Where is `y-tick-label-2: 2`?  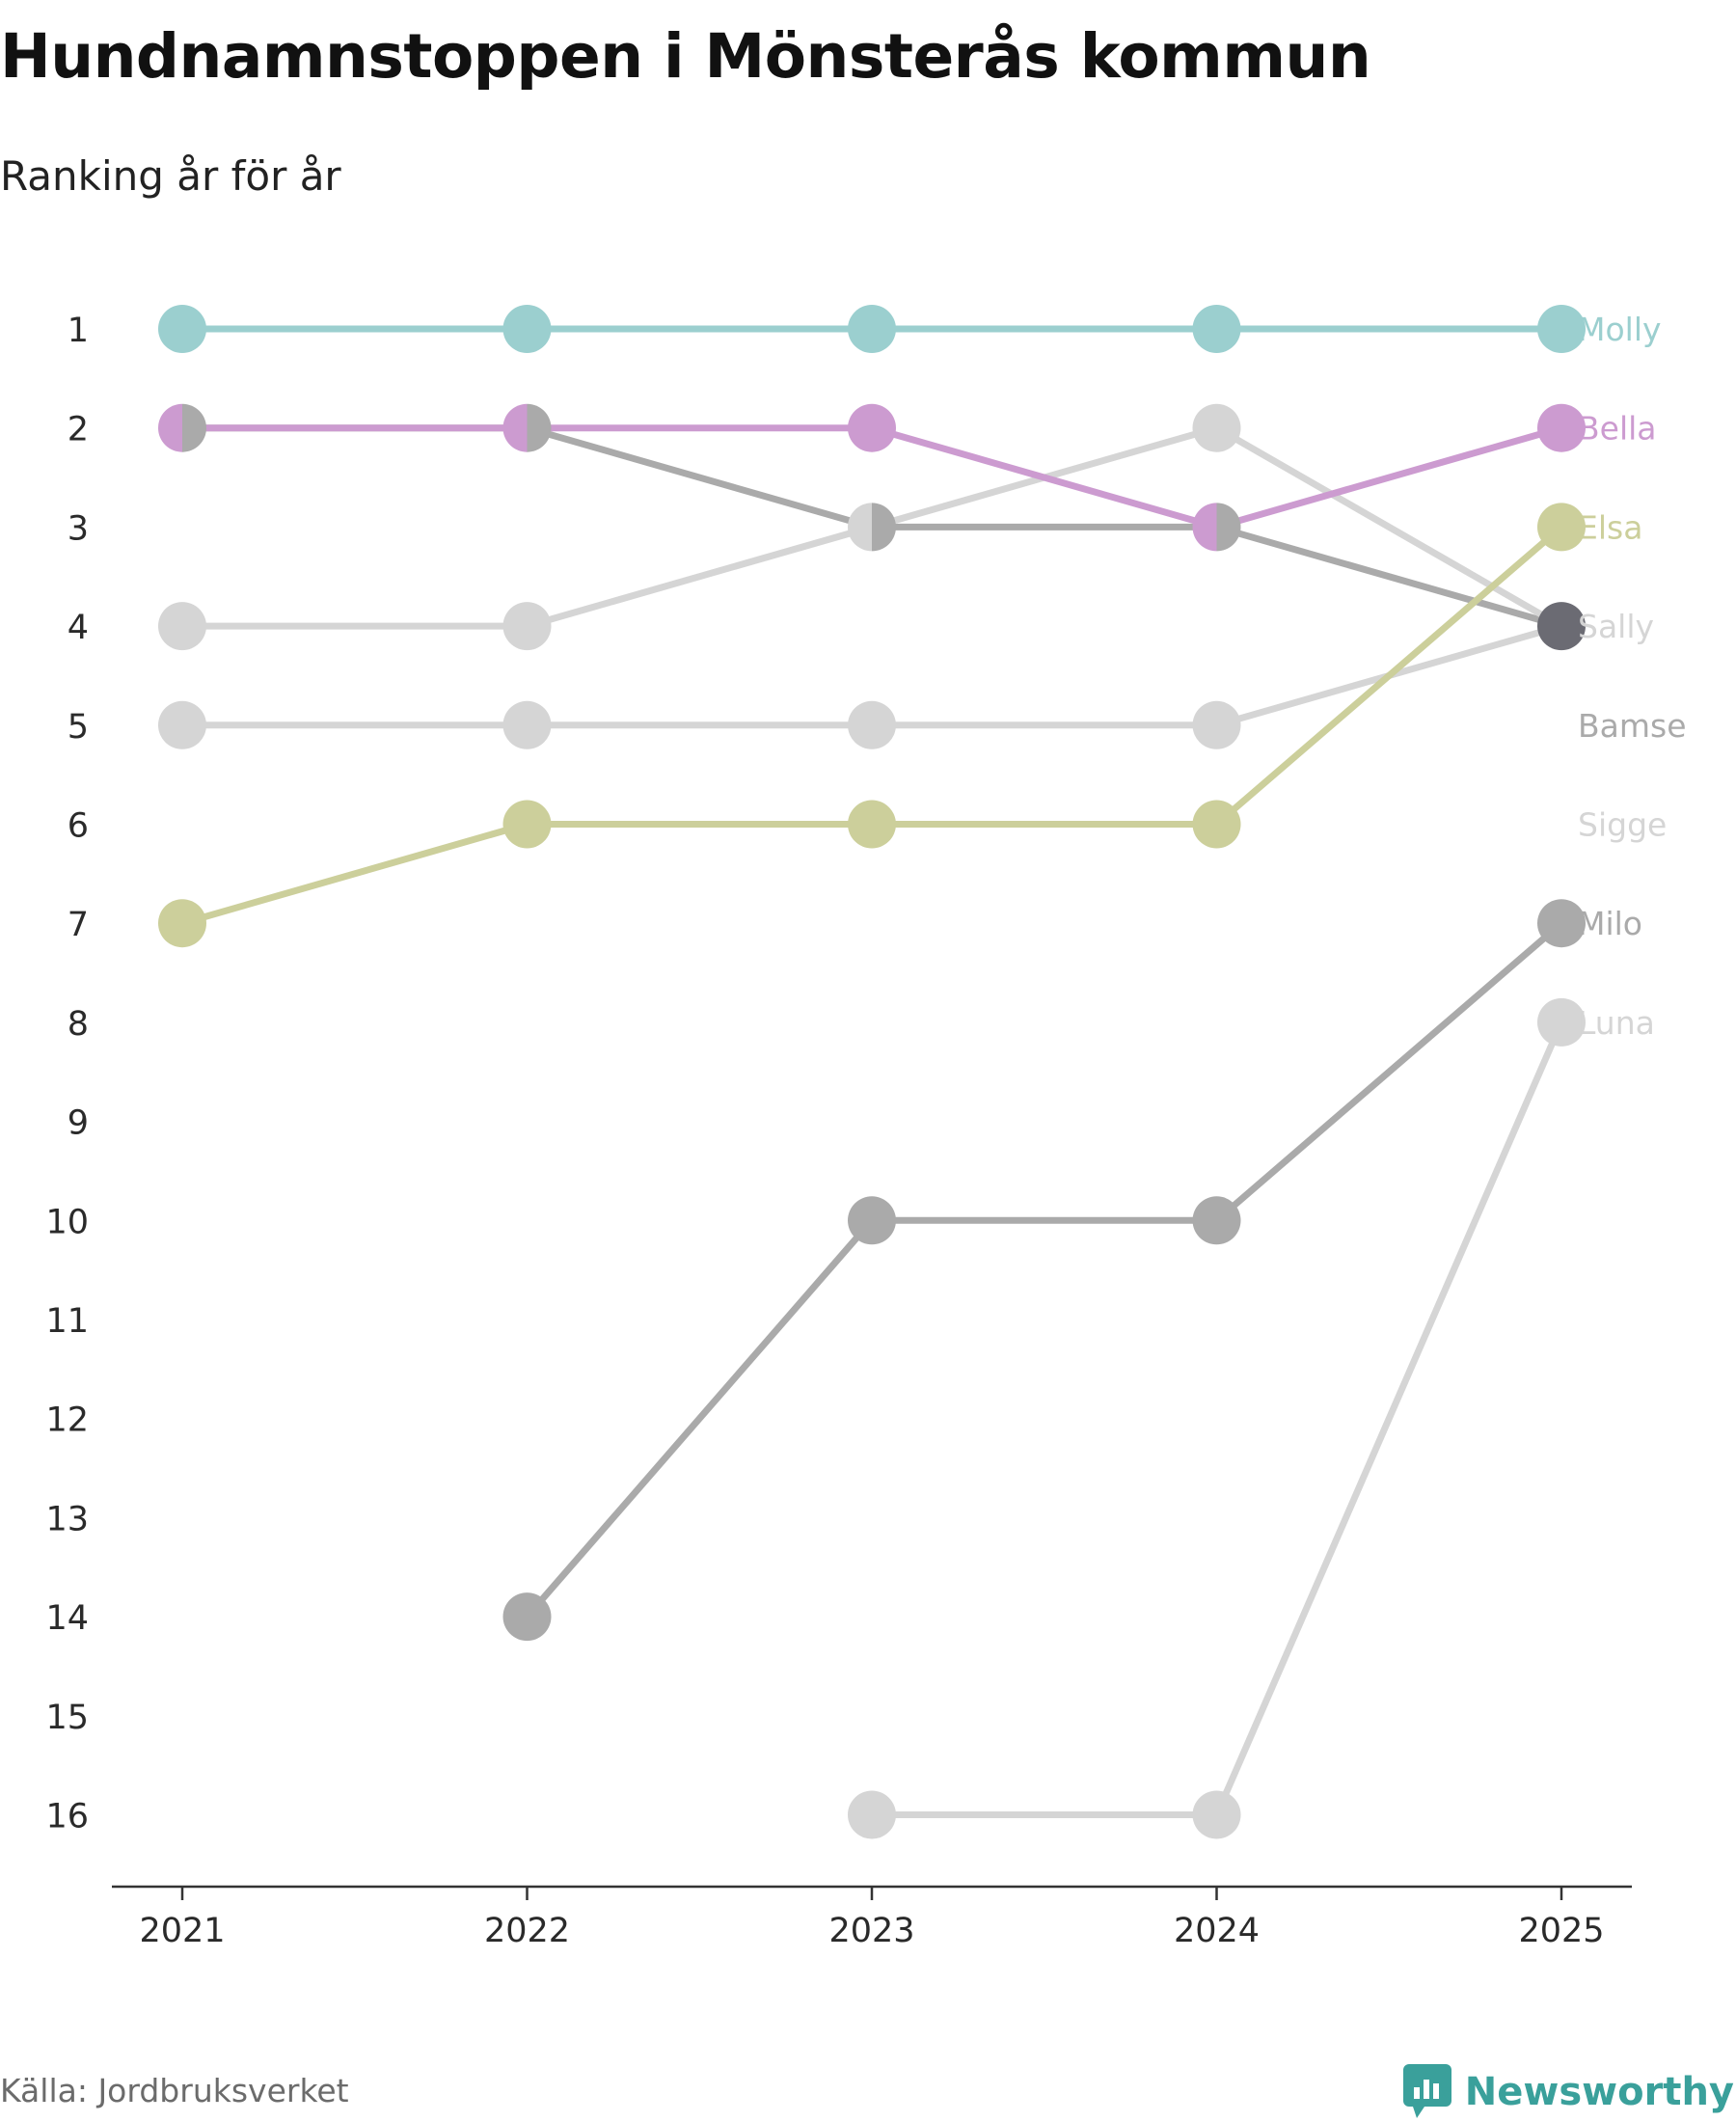
y-tick-label-2: 2 is located at coordinates (78, 430).